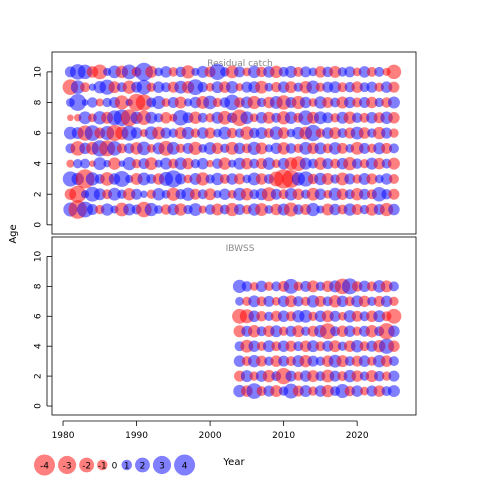  Describe the element at coordinates (317, 338) in the screenshot. I see `bubbles` at that location.